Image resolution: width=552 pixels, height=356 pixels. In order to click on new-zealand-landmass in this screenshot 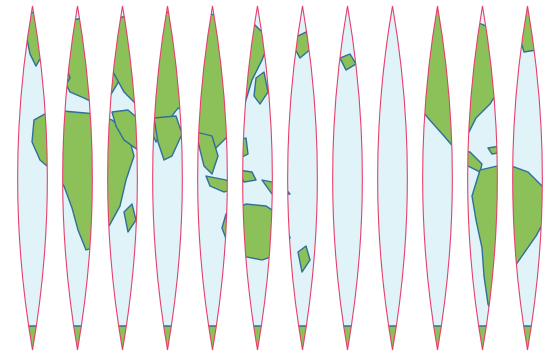, I will do `click(304, 259)`.